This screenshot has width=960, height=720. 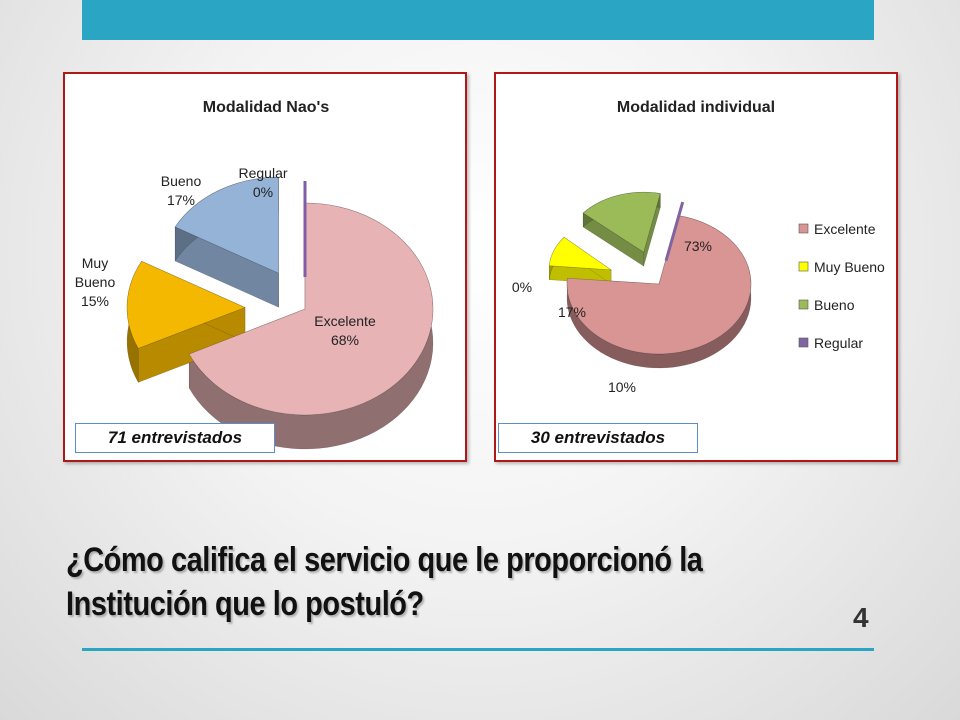 I want to click on data-label-muy-bueno-name: Muy, so click(x=95, y=263).